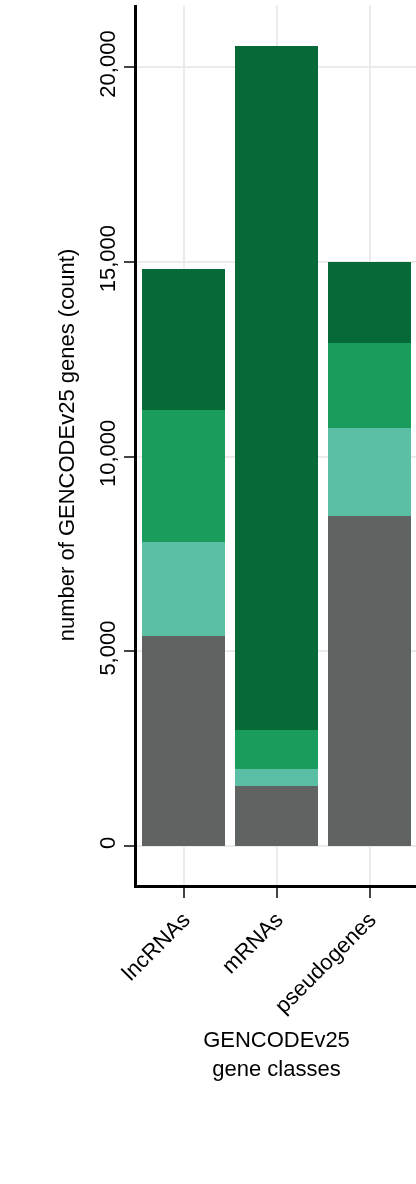  I want to click on y-tick-label: 0, so click(108, 842).